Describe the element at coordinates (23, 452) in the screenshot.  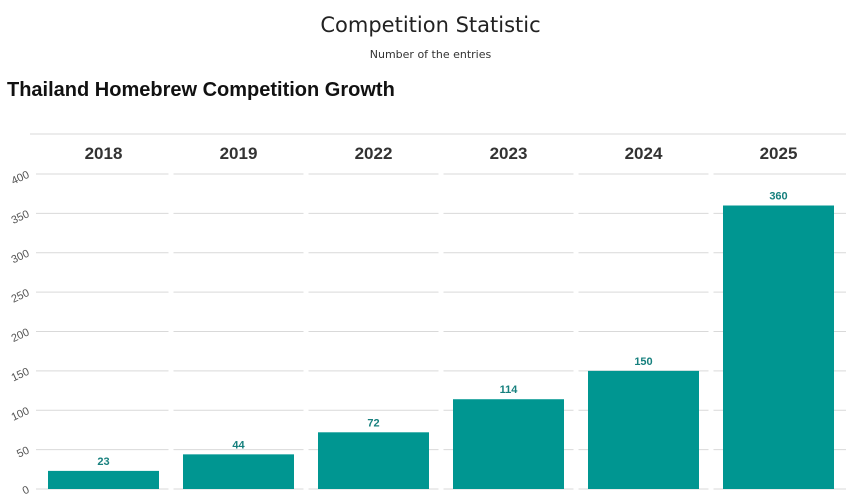
I see `y-tick-label: 50` at that location.